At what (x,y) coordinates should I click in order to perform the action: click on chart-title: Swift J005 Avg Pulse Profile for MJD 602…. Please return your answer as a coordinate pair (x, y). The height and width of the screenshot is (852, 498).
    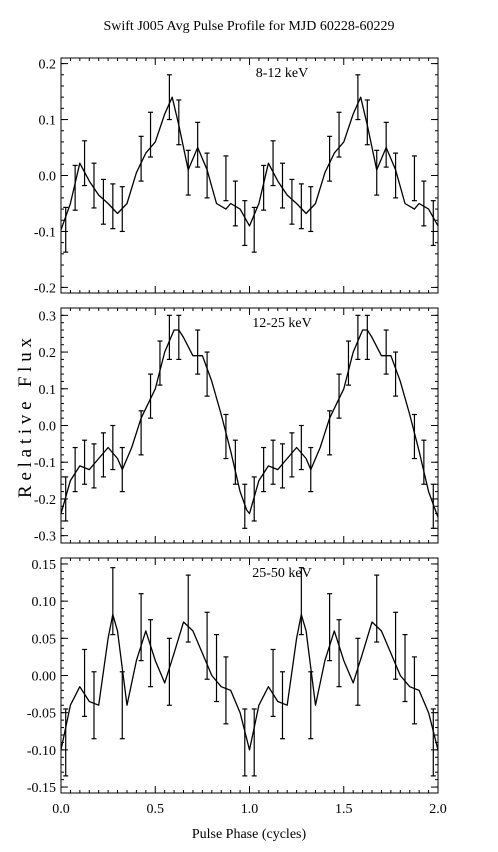
    Looking at the image, I should click on (249, 26).